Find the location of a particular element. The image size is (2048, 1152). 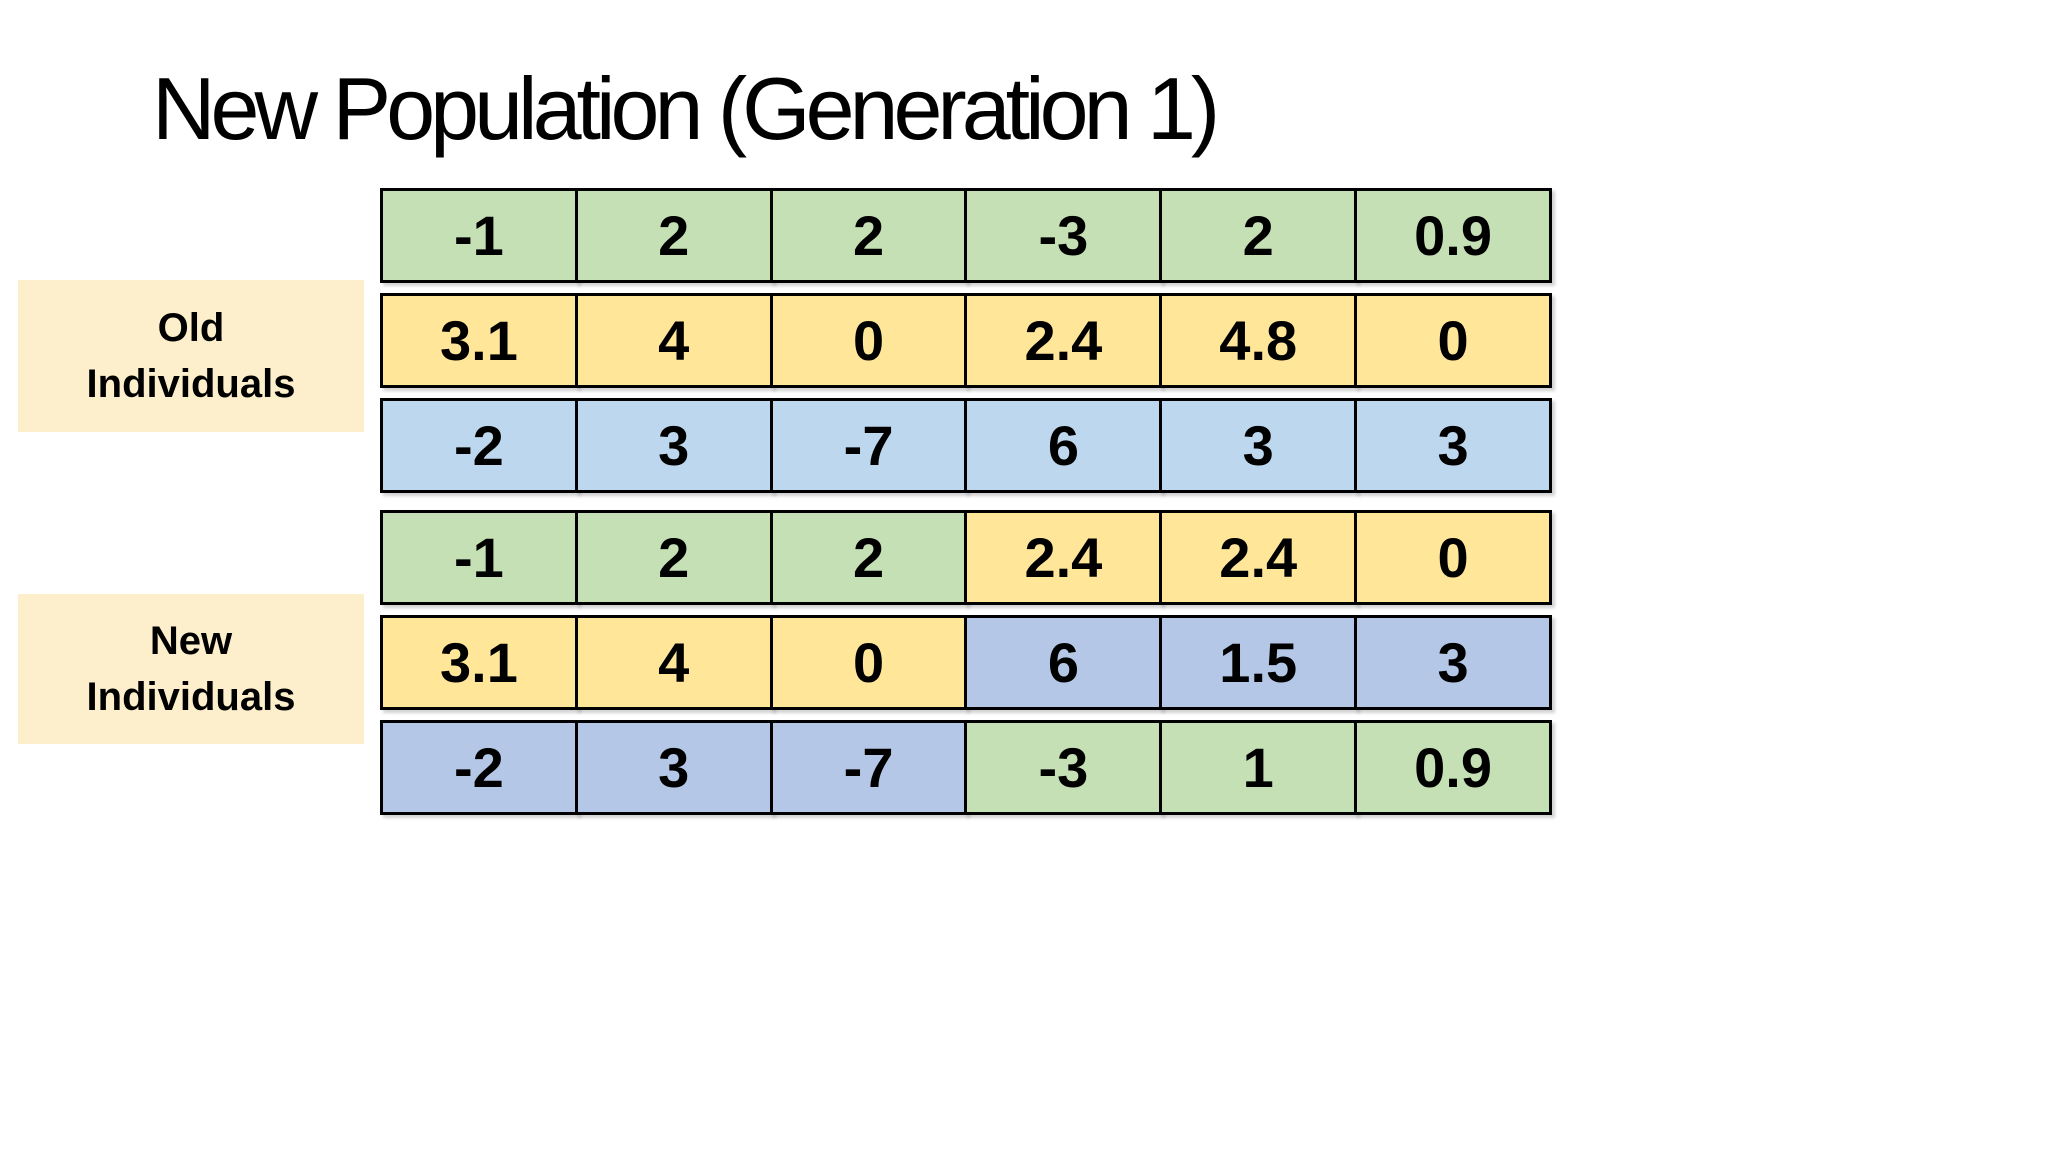

old-individuals-label: Old Individuals is located at coordinates (191, 356).